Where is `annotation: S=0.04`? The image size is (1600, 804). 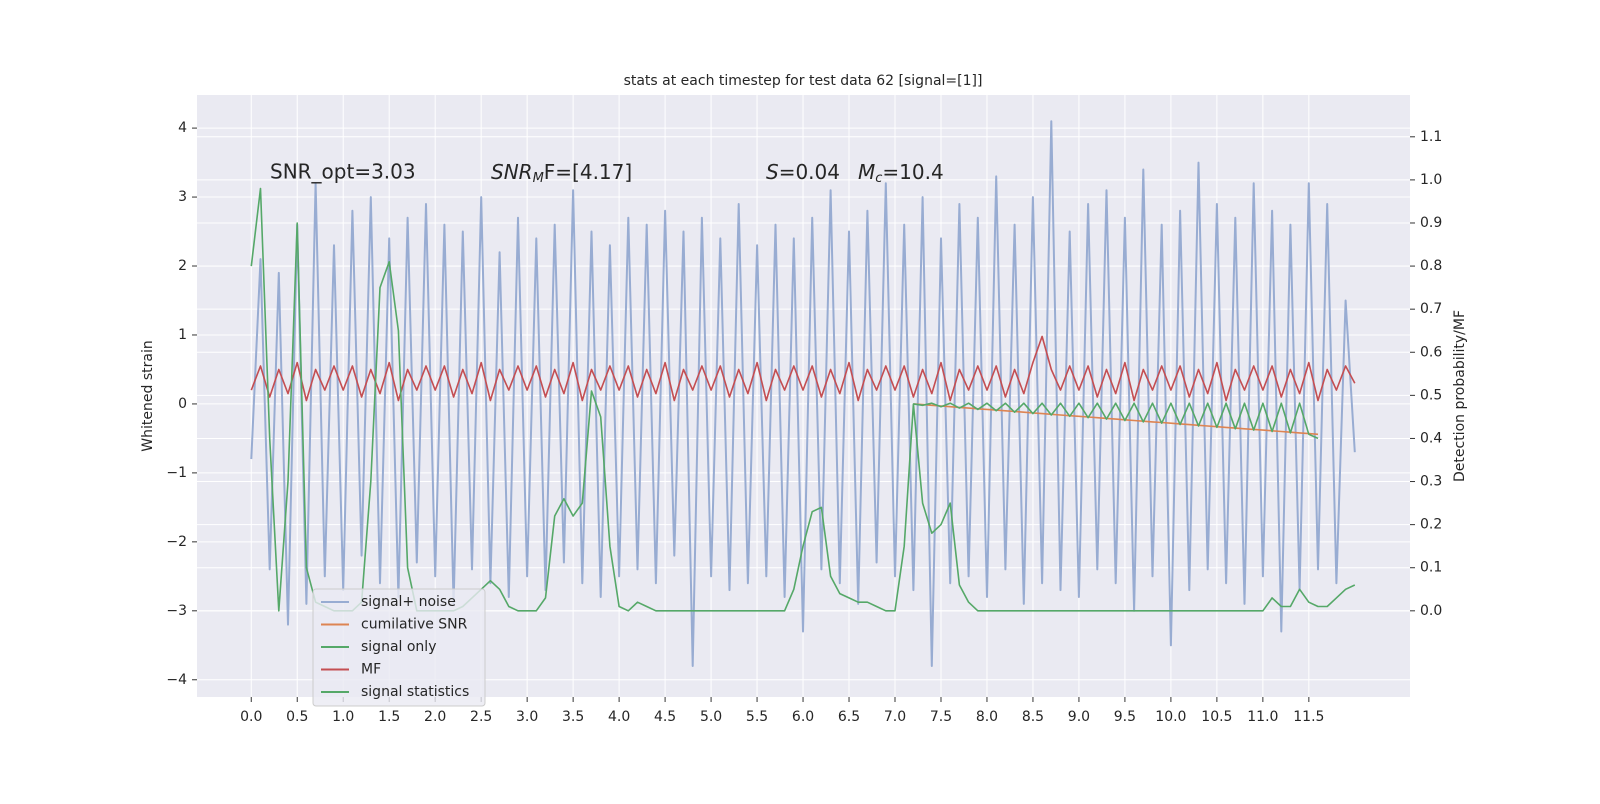 annotation: S=0.04 is located at coordinates (803, 172).